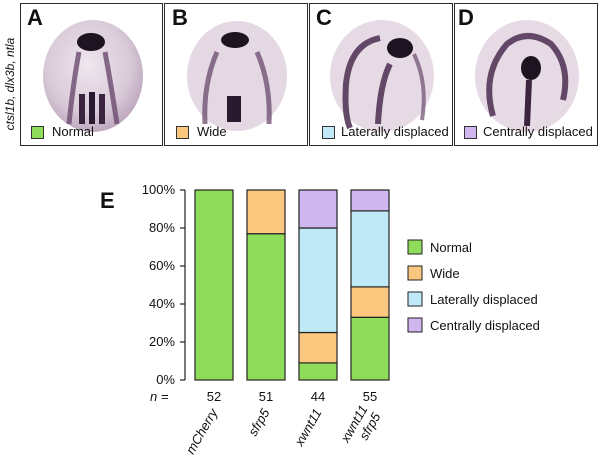 This screenshot has height=458, width=600. I want to click on side-label-text: ctsl1b, dlx3b, ntla, so click(10, 84).